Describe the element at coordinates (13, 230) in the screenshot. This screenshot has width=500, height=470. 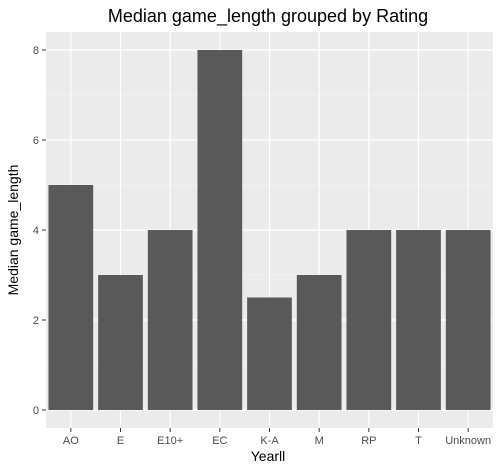
I see `y-axis-title: Median game_length` at that location.